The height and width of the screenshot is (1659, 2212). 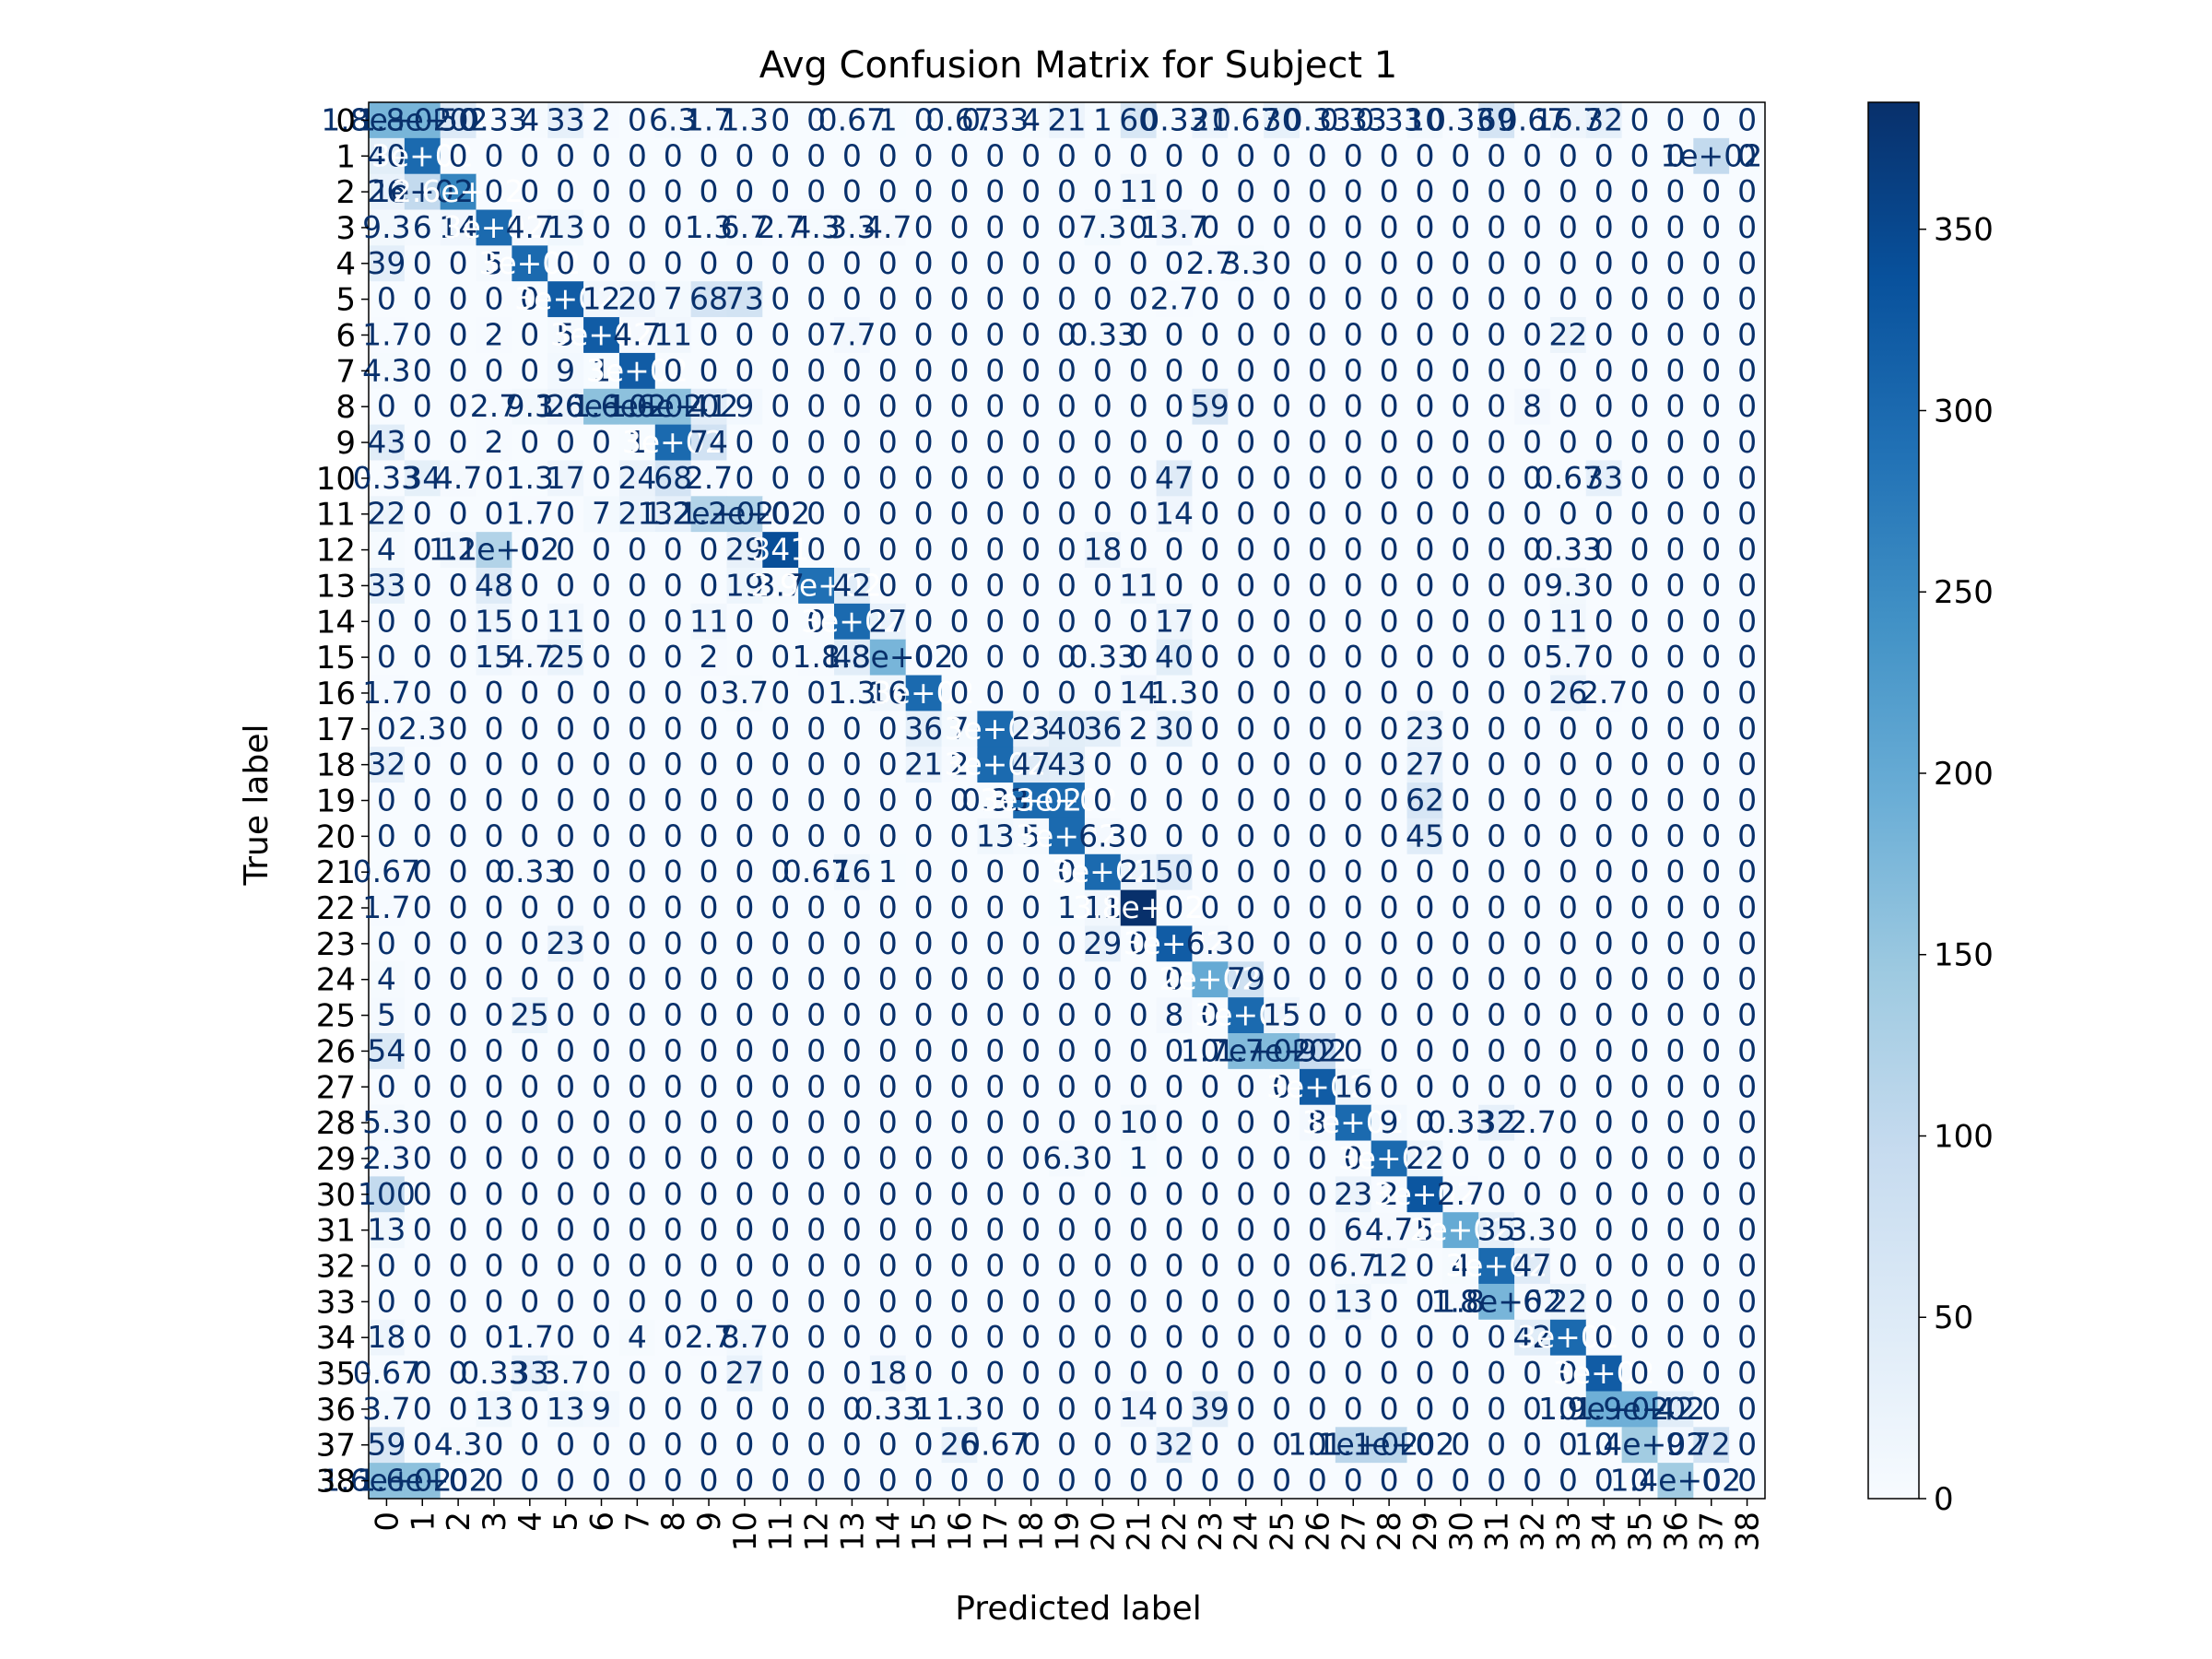 What do you see at coordinates (1078, 1609) in the screenshot?
I see `x-axis-label: Predicted label` at bounding box center [1078, 1609].